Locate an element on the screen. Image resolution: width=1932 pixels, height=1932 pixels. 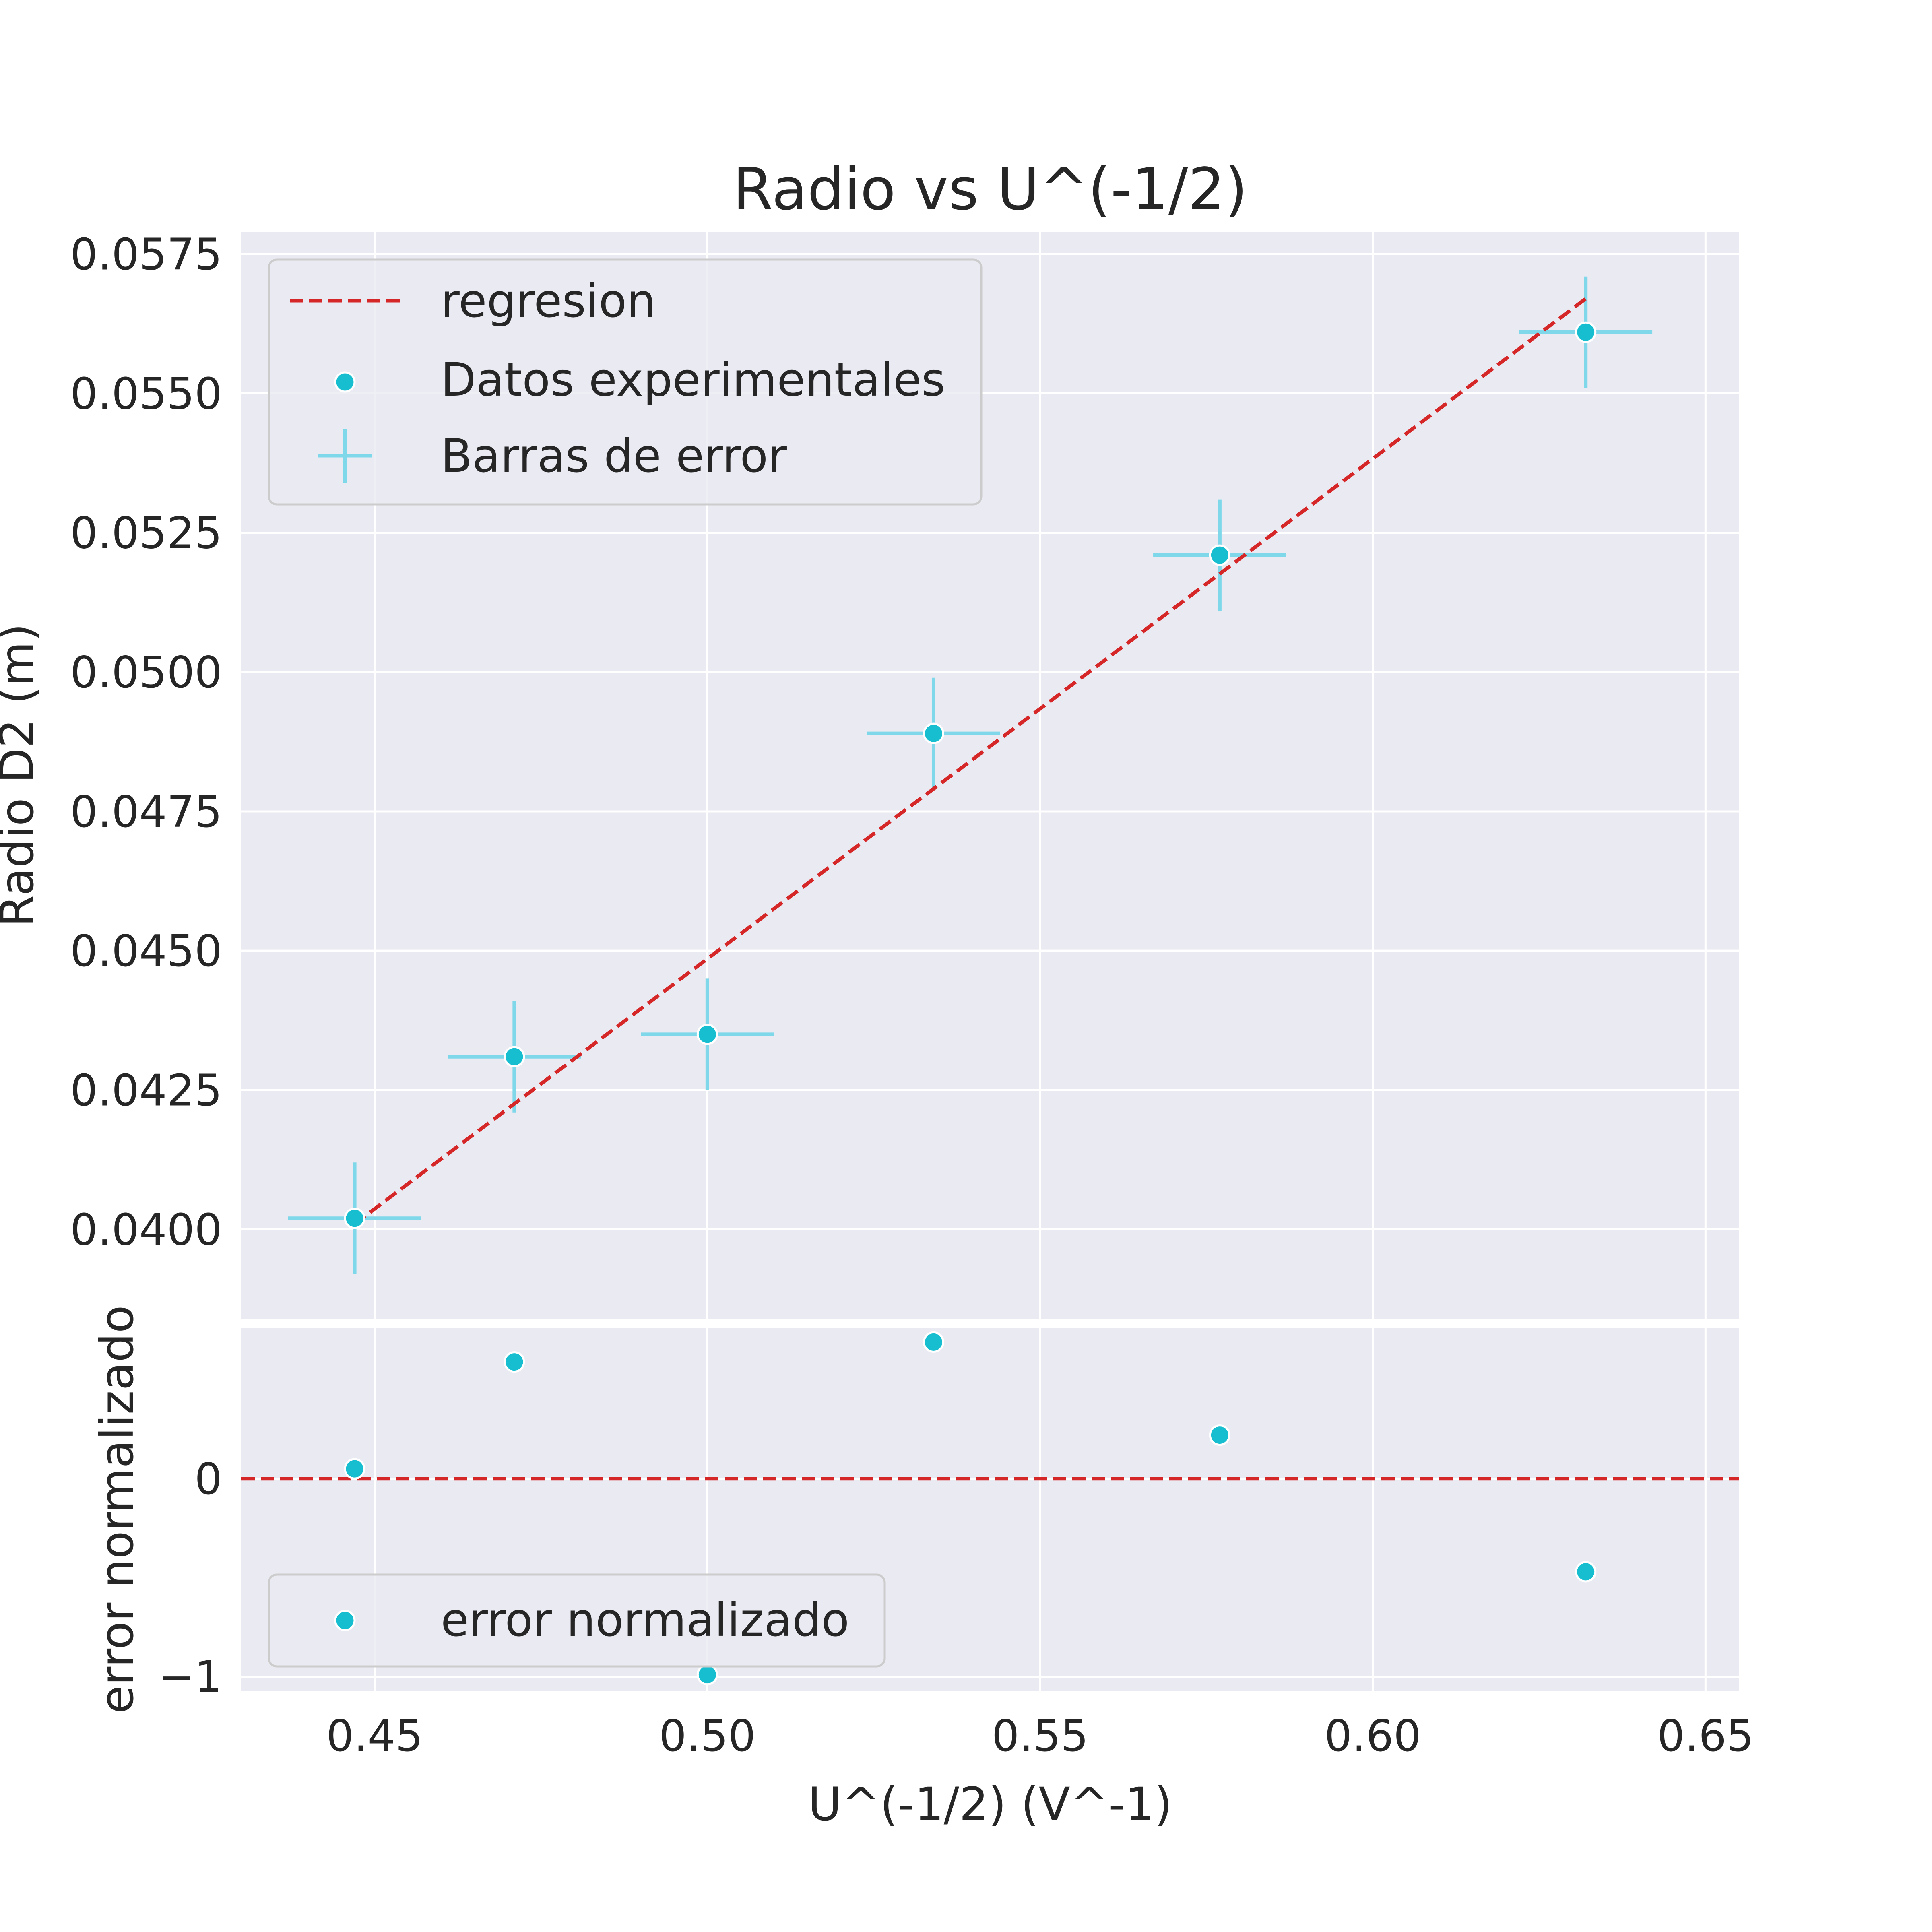
top-y-tick-label: 0.0425 is located at coordinates (146, 1090).